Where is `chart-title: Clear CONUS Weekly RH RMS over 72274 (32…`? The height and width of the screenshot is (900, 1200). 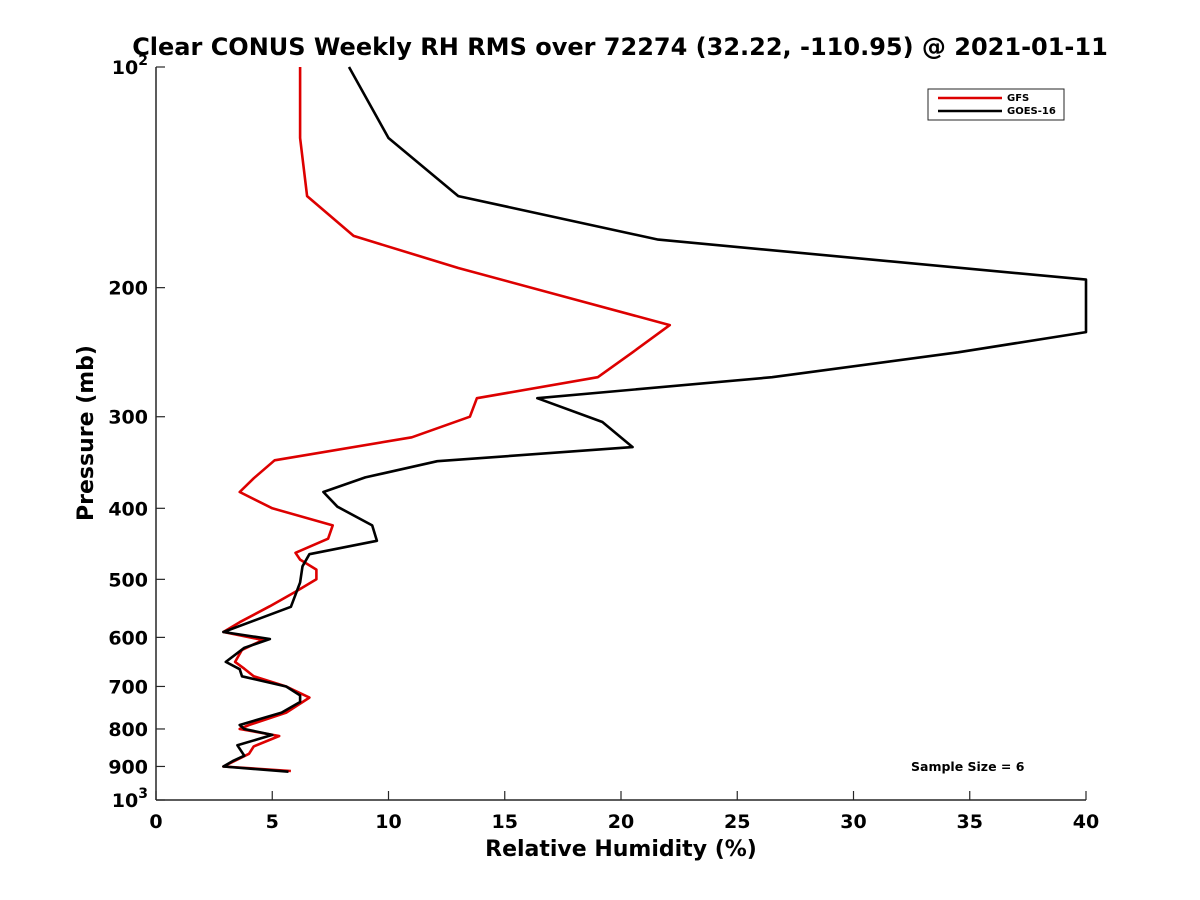 chart-title: Clear CONUS Weekly RH RMS over 72274 (32… is located at coordinates (620, 47).